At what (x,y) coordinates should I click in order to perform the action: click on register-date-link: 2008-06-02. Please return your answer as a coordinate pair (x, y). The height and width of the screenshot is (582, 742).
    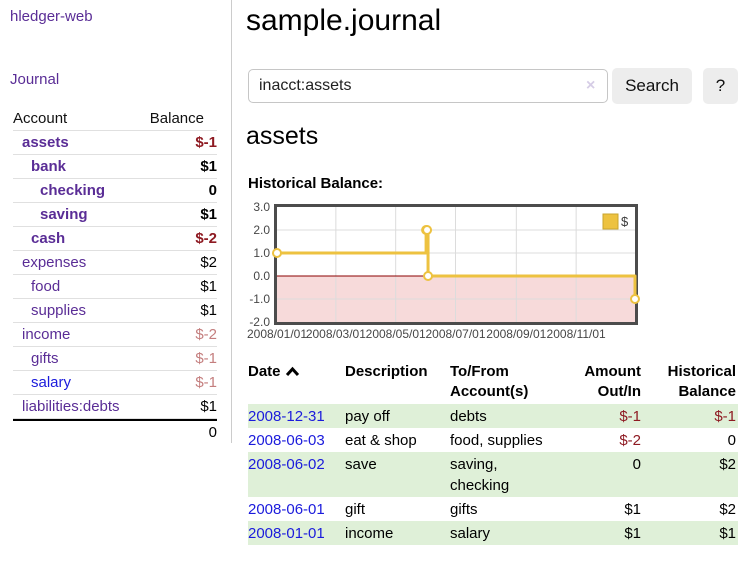
    Looking at the image, I should click on (286, 464).